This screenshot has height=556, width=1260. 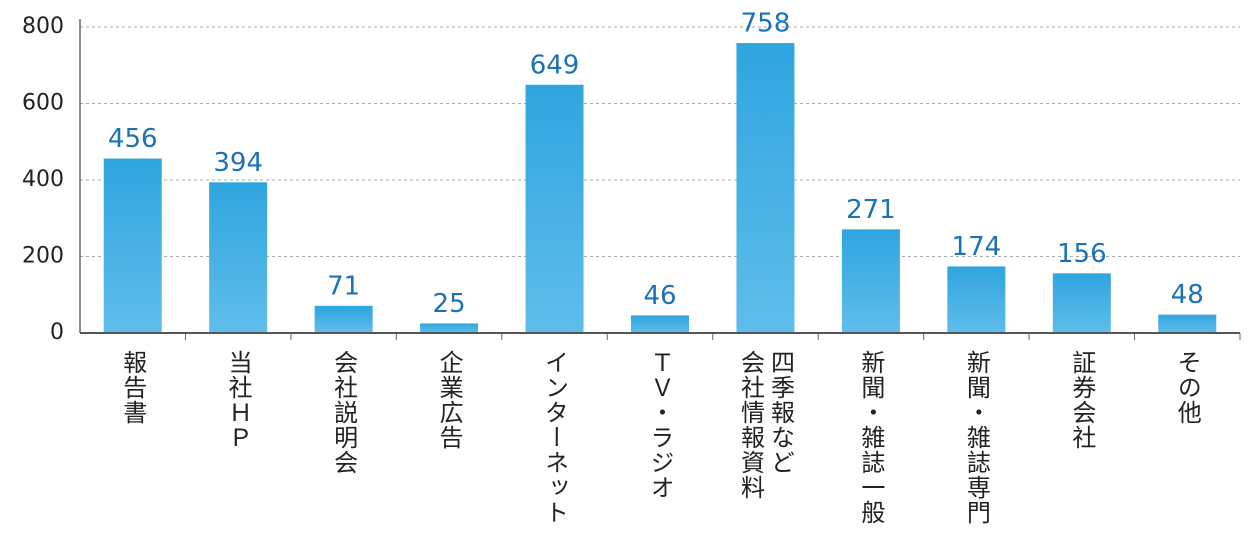 What do you see at coordinates (1082, 254) in the screenshot?
I see `value-label: 156` at bounding box center [1082, 254].